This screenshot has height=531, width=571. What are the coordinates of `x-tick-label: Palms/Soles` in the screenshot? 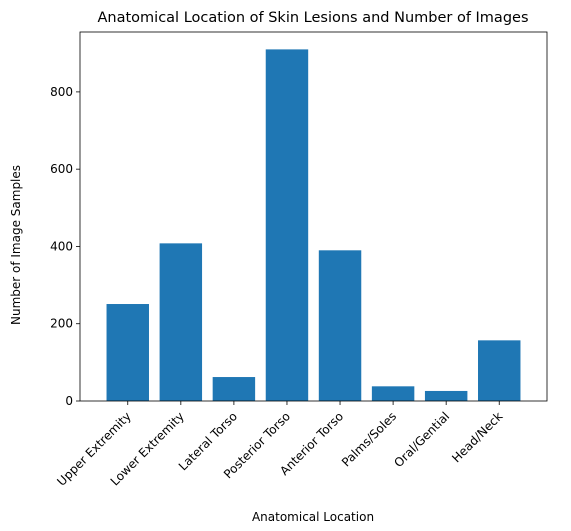 It's located at (369, 439).